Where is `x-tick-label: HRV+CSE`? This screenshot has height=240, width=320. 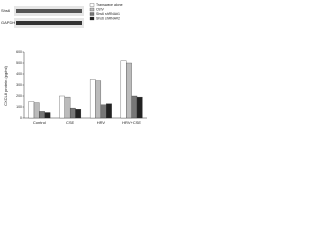 x-tick-label: HRV+CSE is located at coordinates (131, 122).